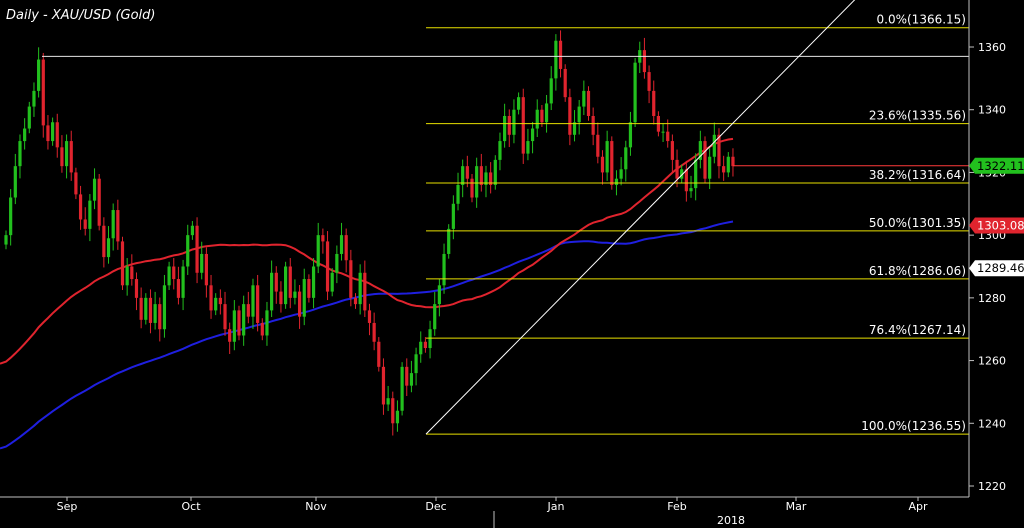 The height and width of the screenshot is (528, 1024). I want to click on ma-blue-tag-bg, so click(996, 268).